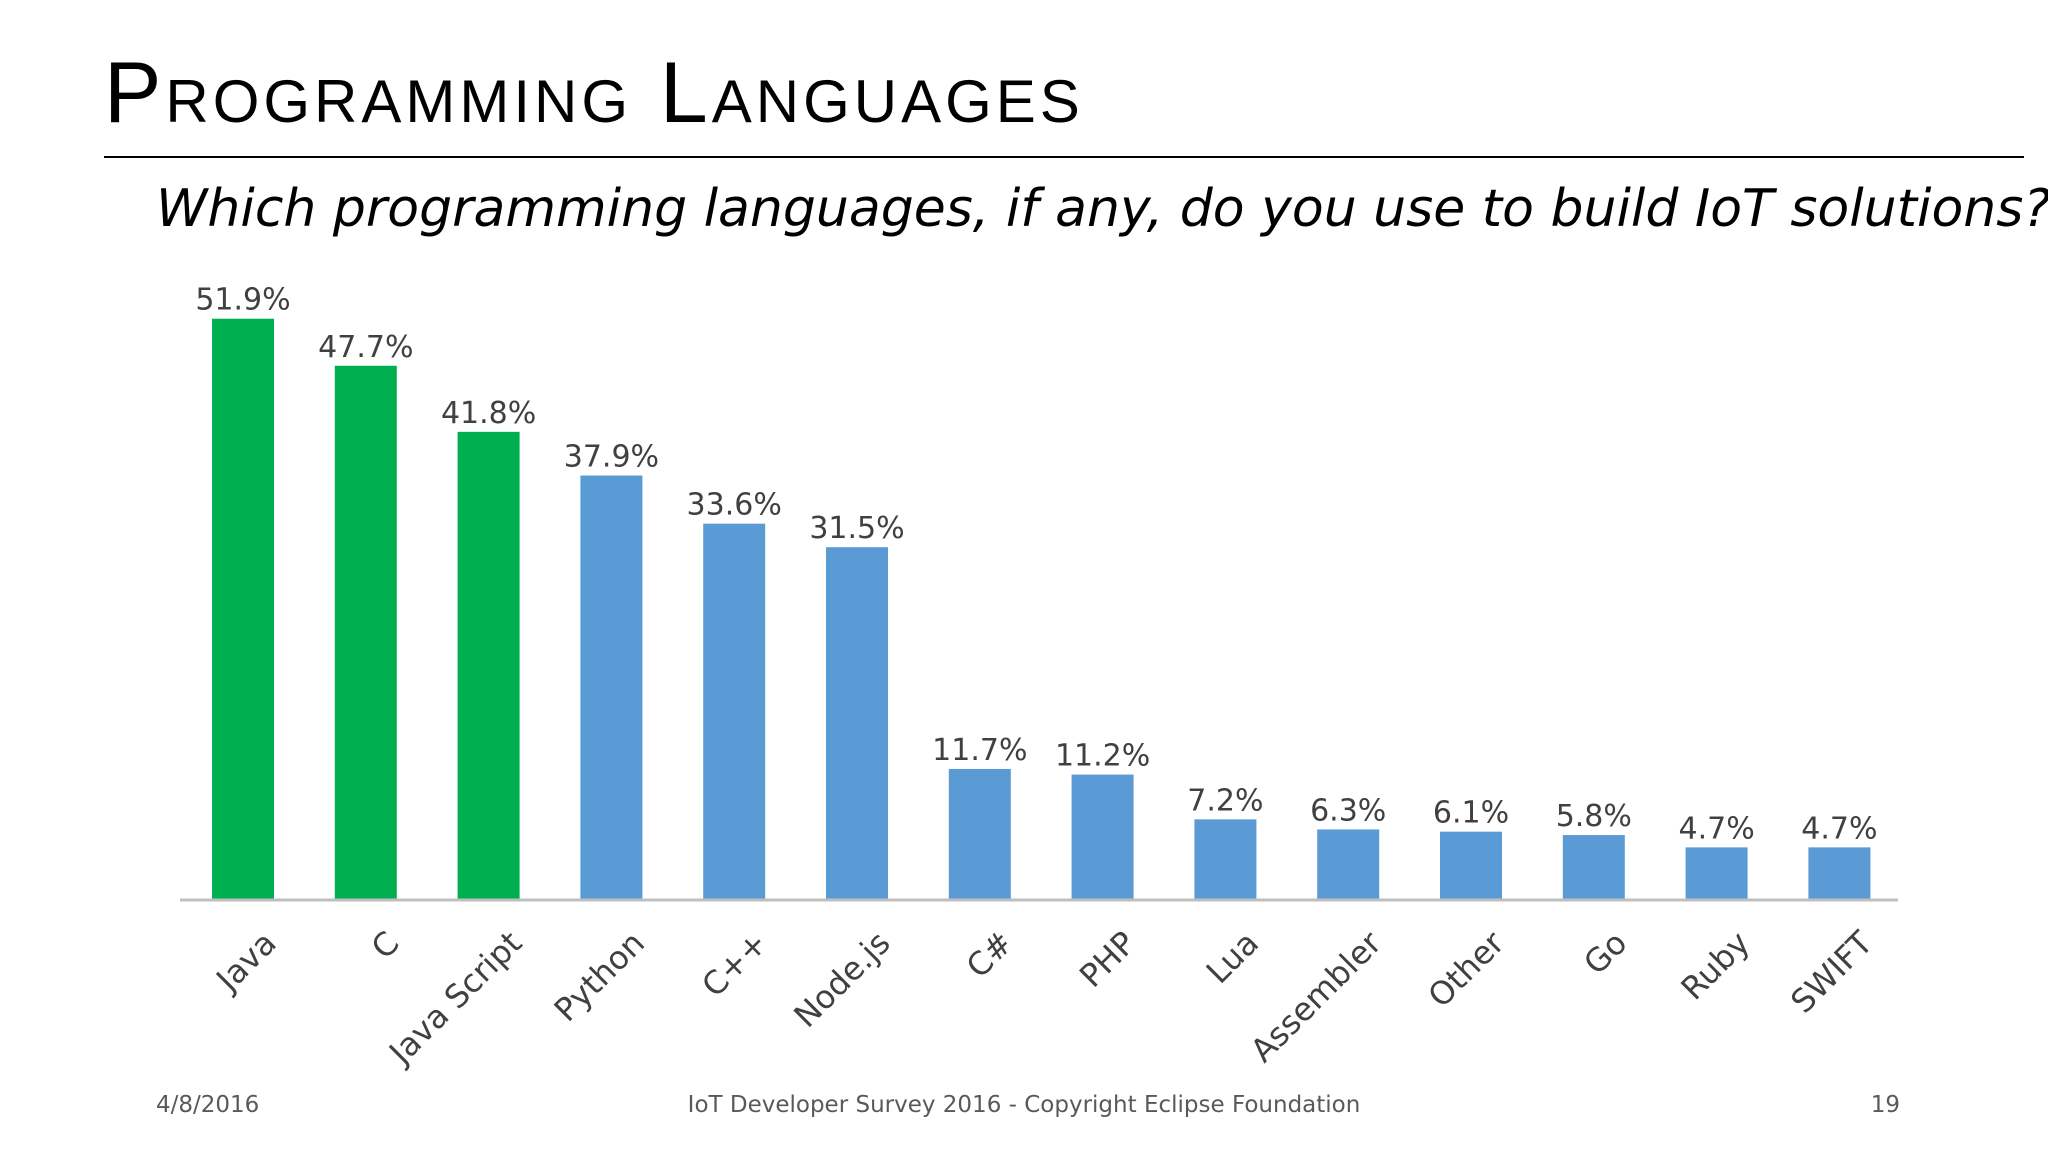  What do you see at coordinates (1316, 996) in the screenshot?
I see `category-label-assembler: Assembler` at bounding box center [1316, 996].